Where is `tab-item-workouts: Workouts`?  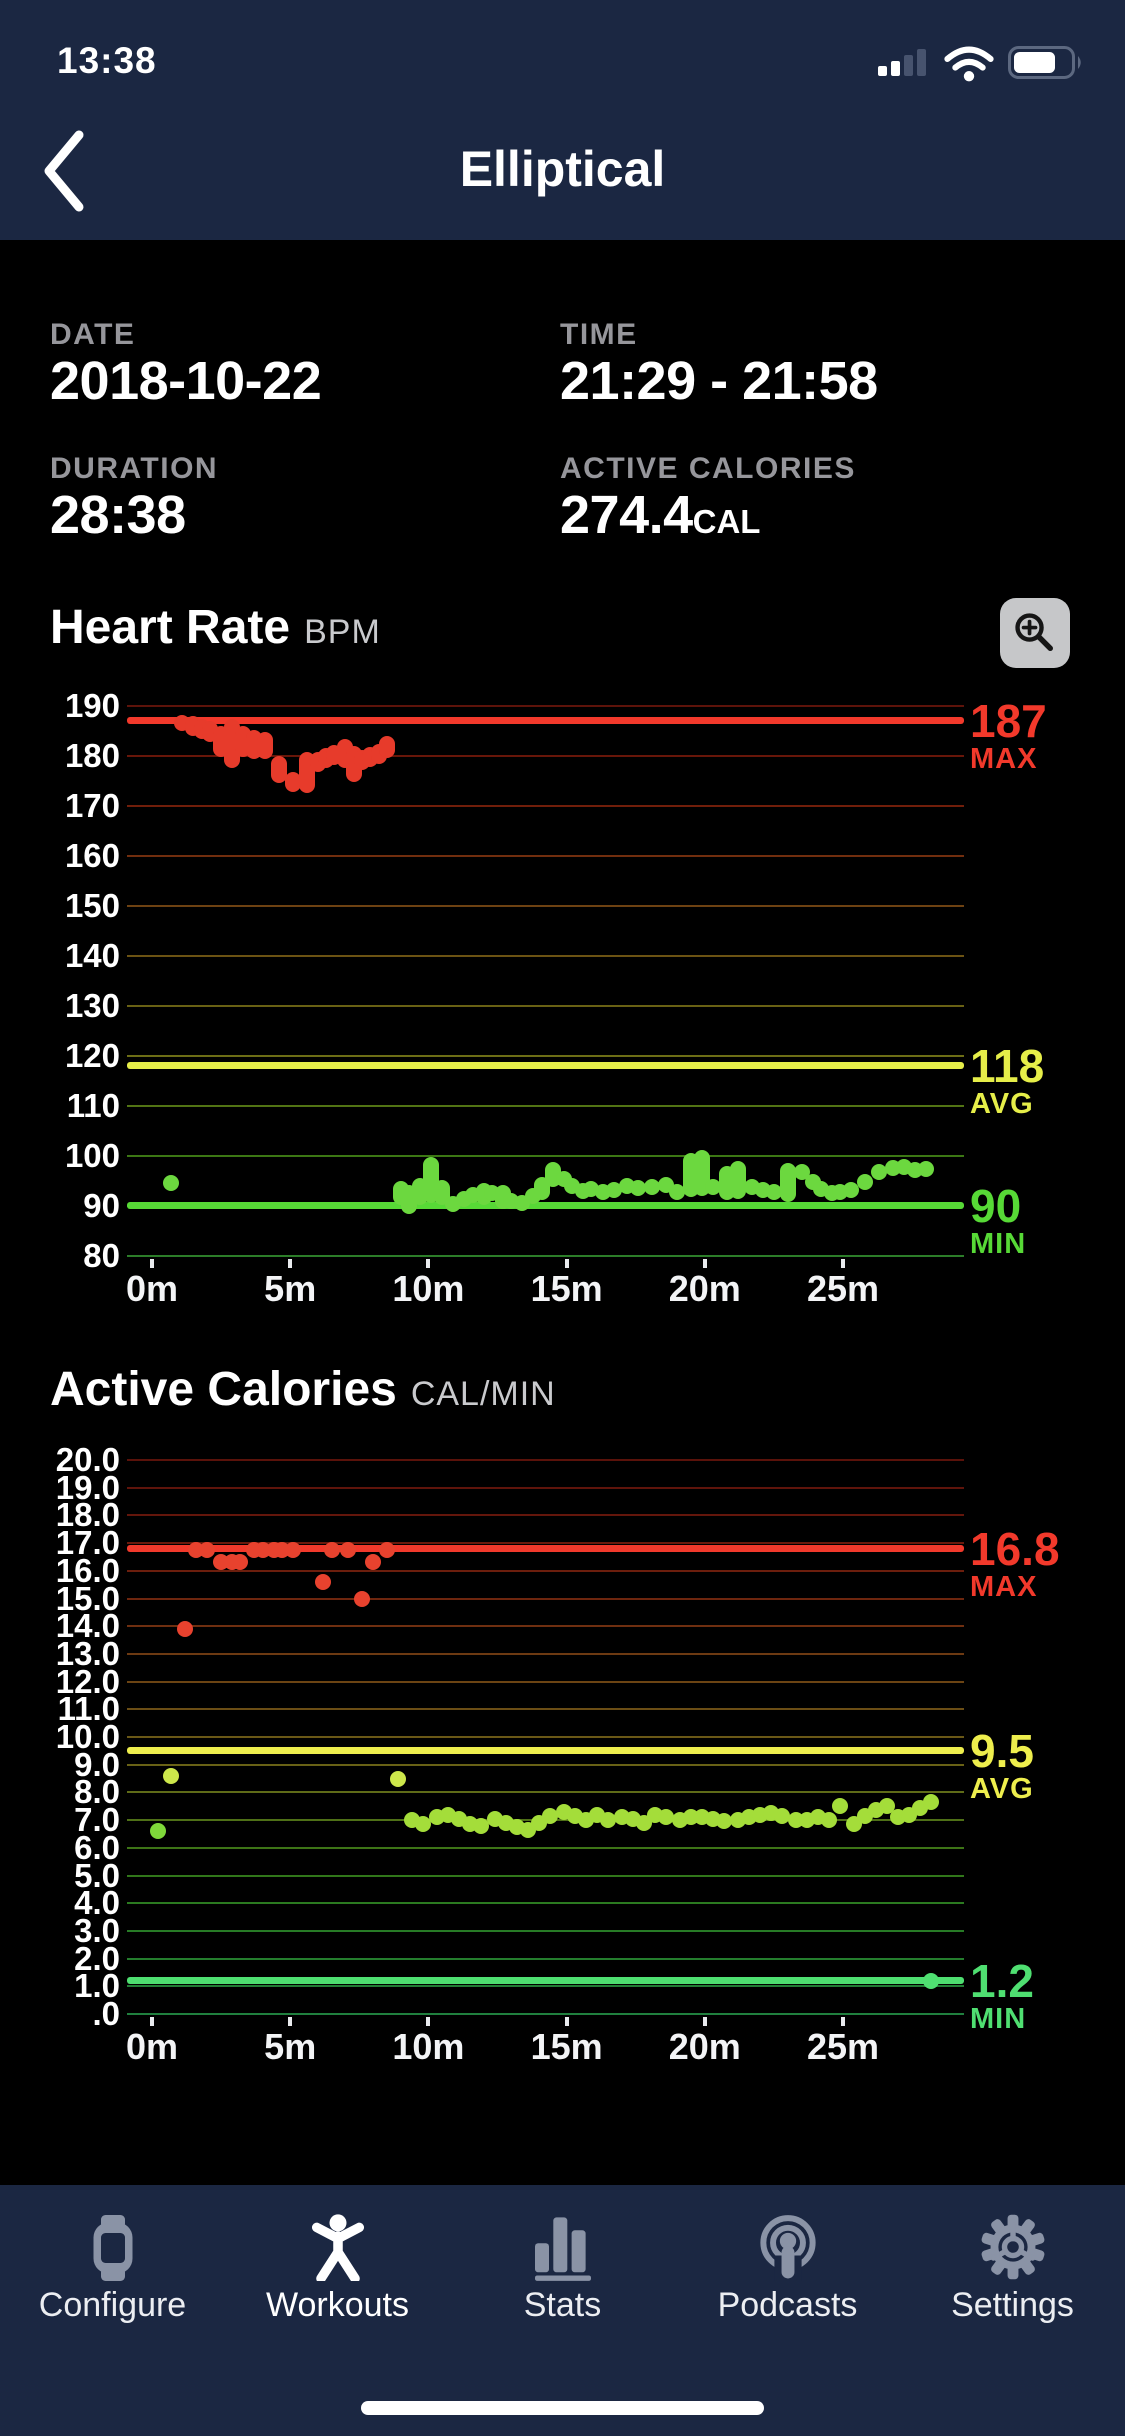 tab-item-workouts: Workouts is located at coordinates (337, 2275).